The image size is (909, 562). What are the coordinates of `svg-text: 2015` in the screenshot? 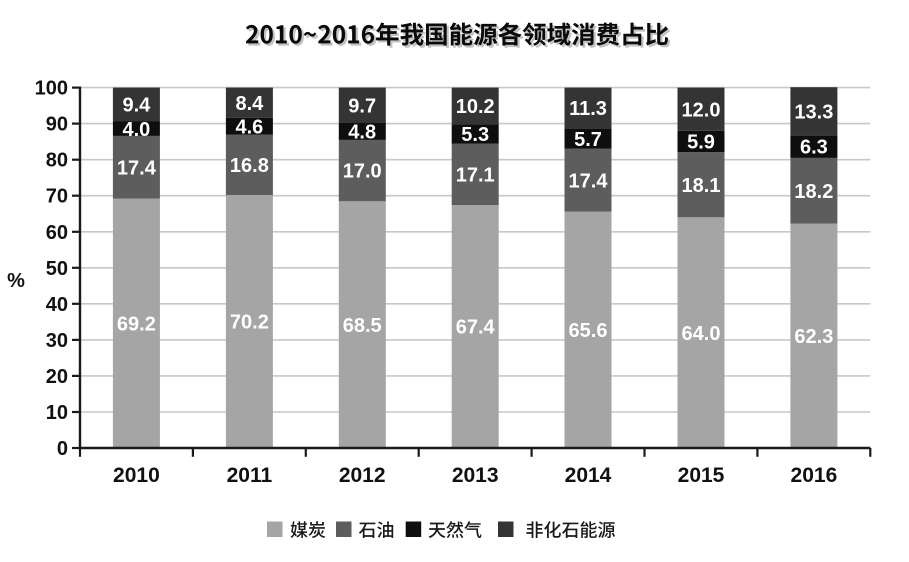 It's located at (701, 475).